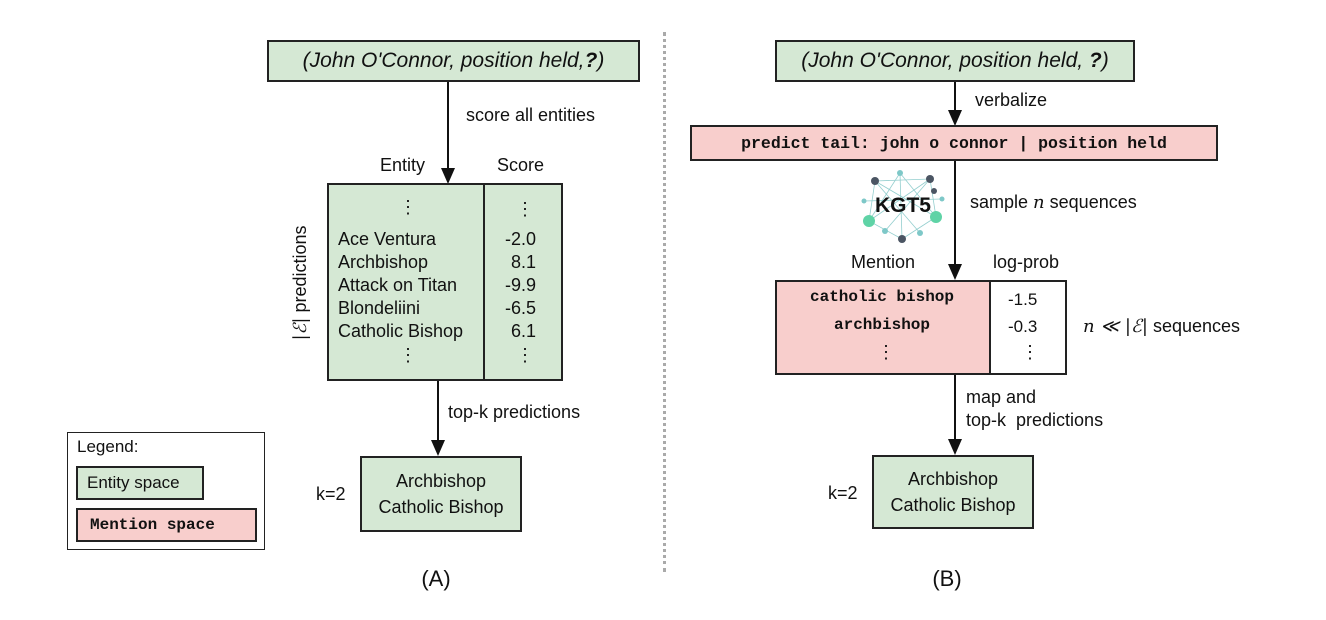 This screenshot has width=1326, height=620. Describe the element at coordinates (1026, 262) in the screenshot. I see `column-header-logprob: log-prob` at that location.